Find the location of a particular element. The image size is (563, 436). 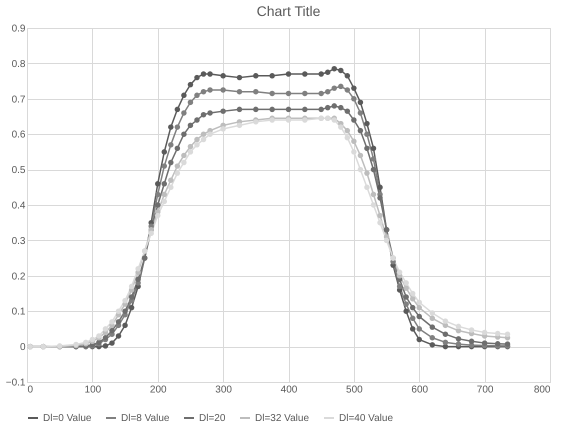

y-tick-label: 0.1 is located at coordinates (19, 312).